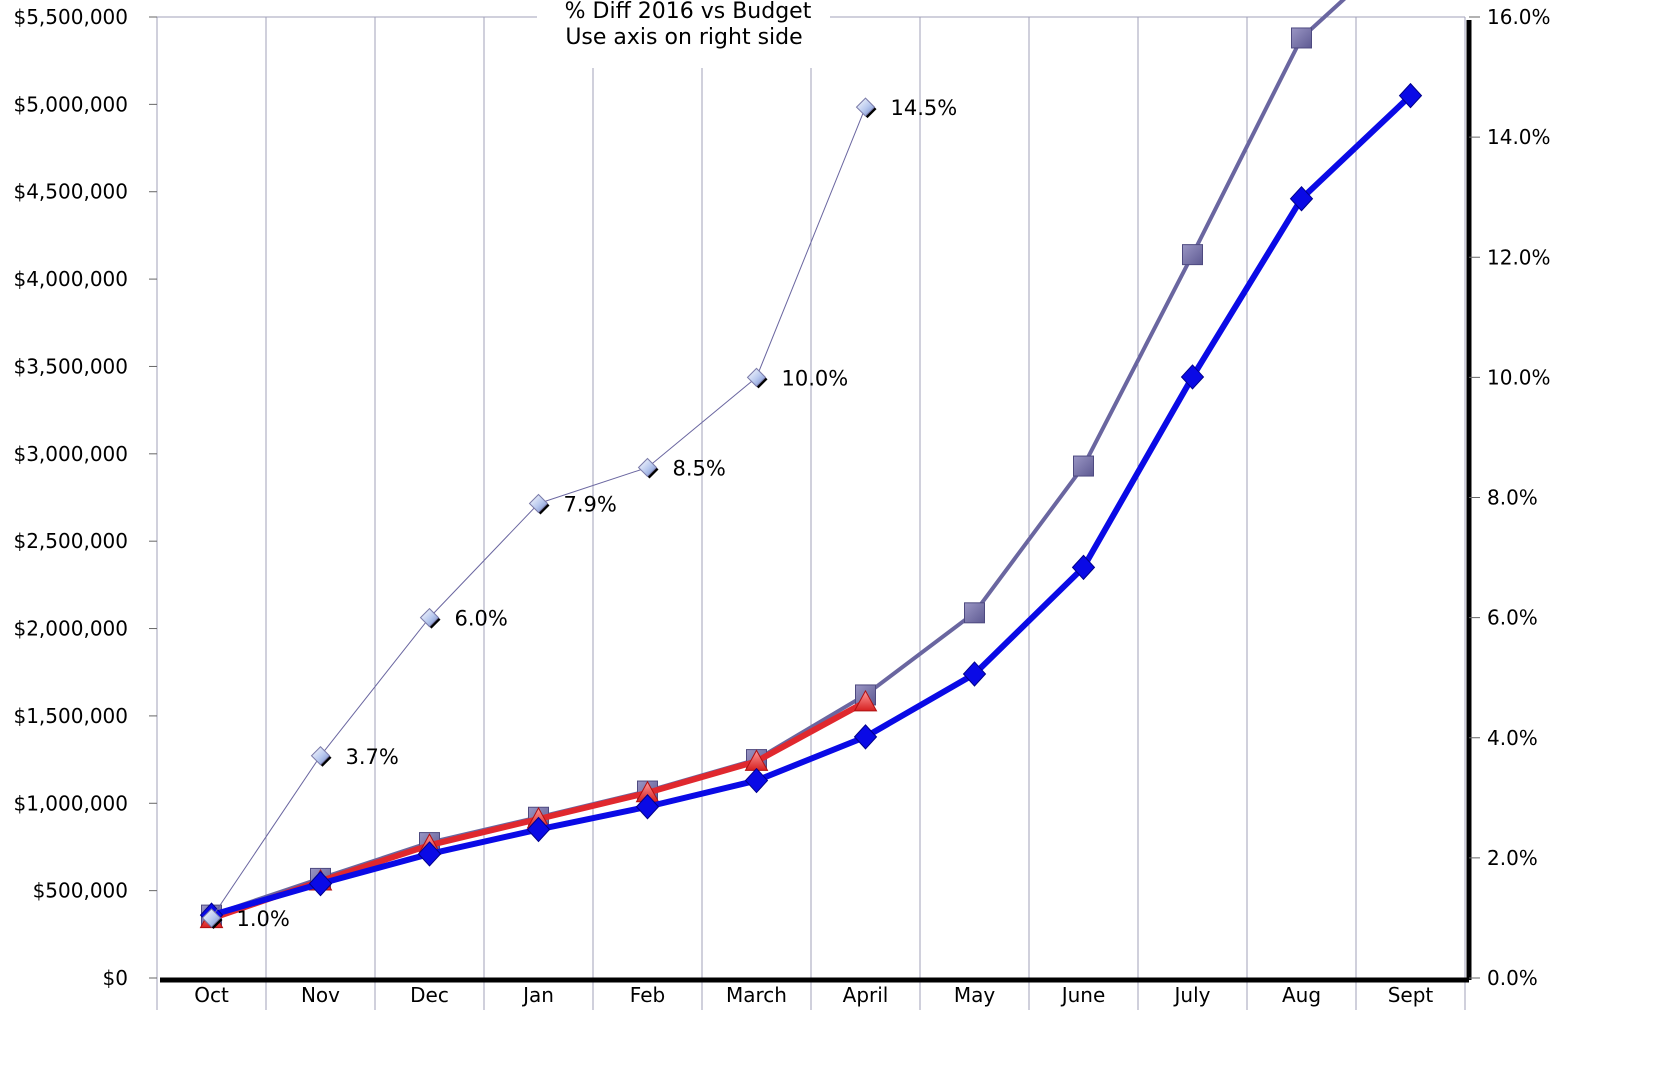  Describe the element at coordinates (429, 995) in the screenshot. I see `x-axis-tick-label: Dec` at that location.